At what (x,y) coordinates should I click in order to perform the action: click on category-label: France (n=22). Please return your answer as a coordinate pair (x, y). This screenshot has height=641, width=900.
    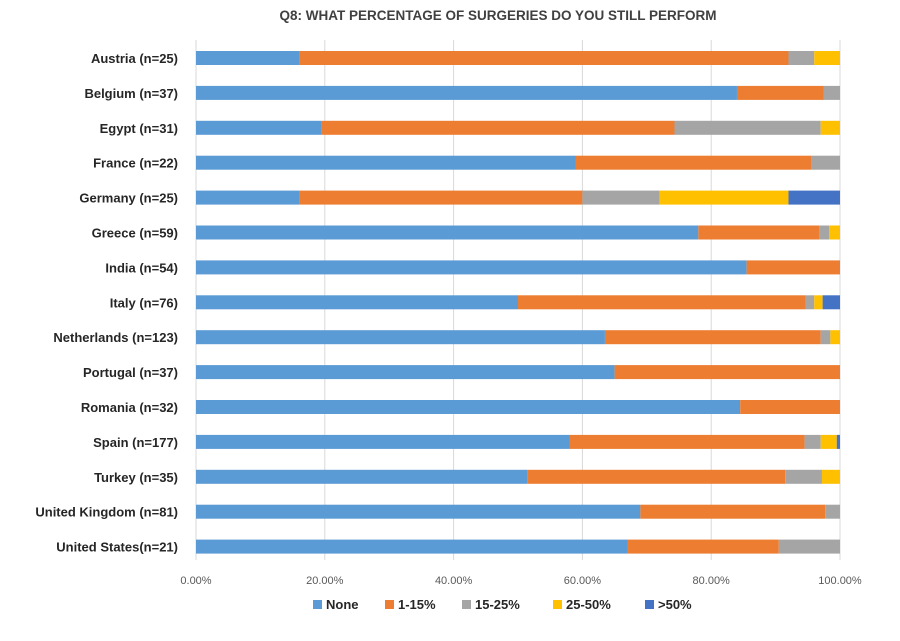
    Looking at the image, I should click on (135, 163).